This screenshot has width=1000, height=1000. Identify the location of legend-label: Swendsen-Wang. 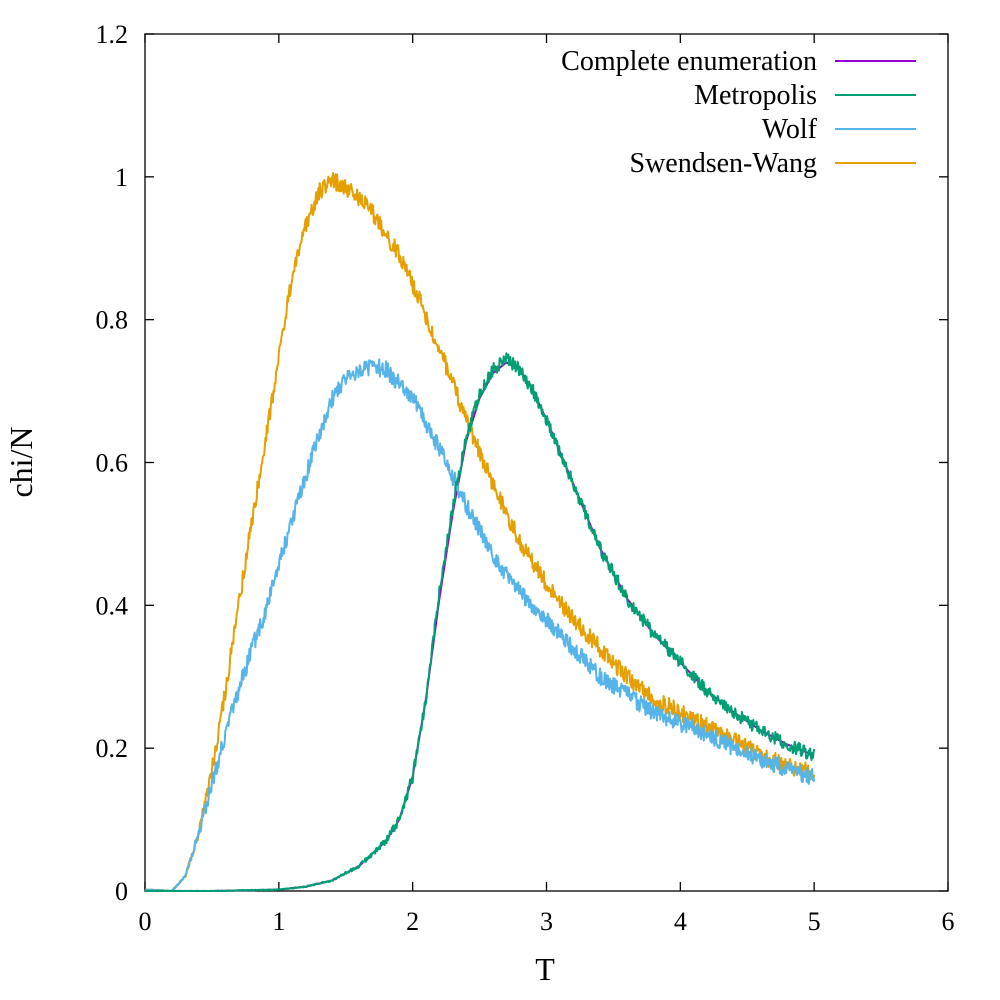
(723, 163).